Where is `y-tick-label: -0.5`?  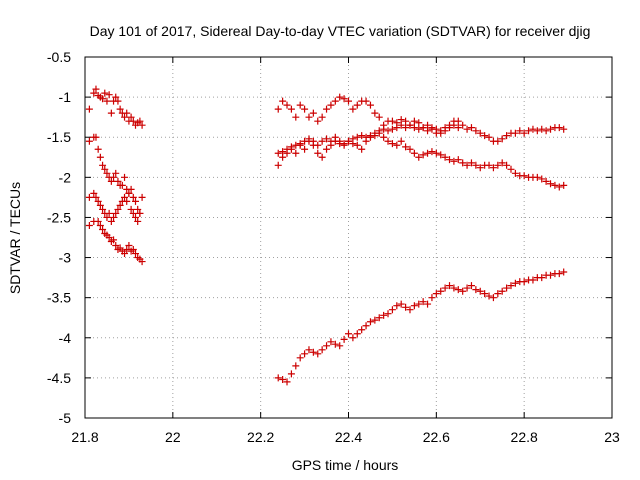 y-tick-label: -0.5 is located at coordinates (59, 57).